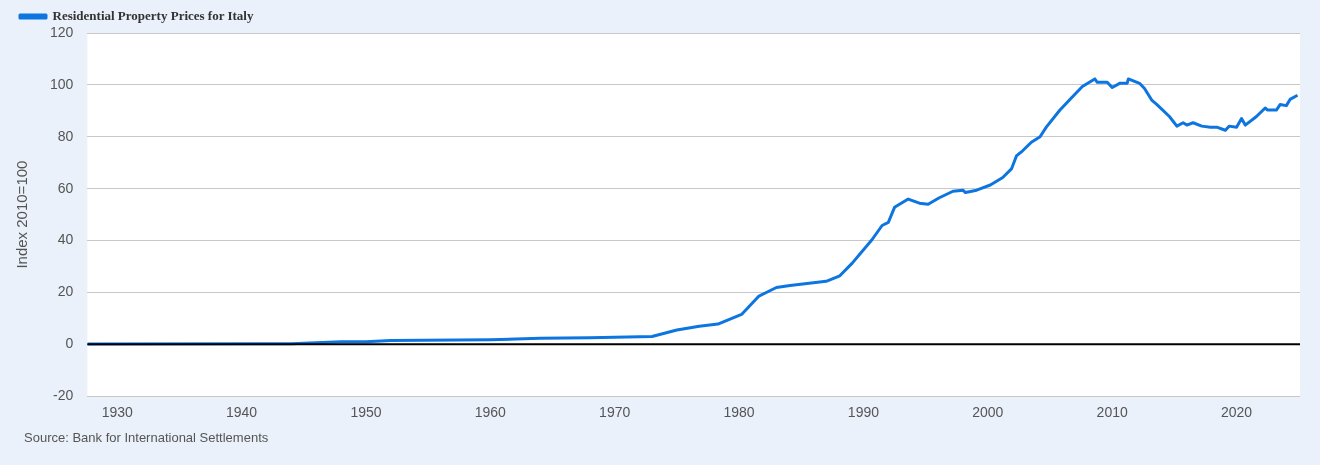  Describe the element at coordinates (69, 343) in the screenshot. I see `y-tick-label: 0` at that location.